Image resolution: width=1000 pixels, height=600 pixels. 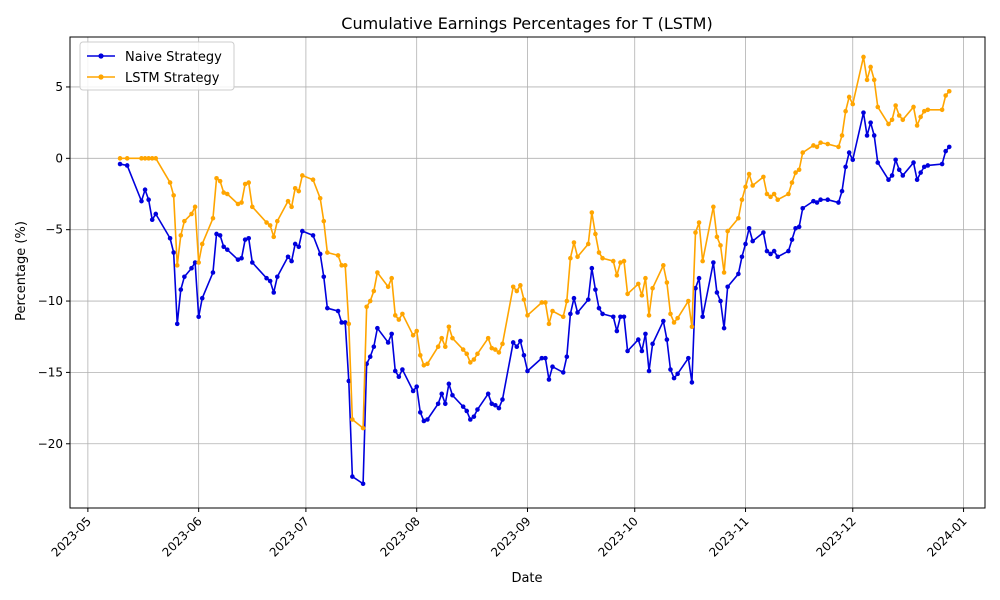 I want to click on y-tick-label: −15, so click(x=50, y=372).